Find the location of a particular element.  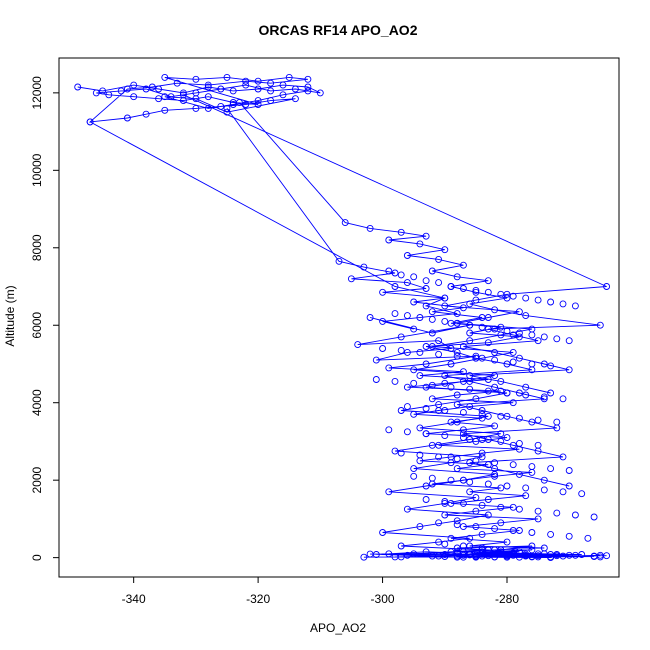

y-tick-label: 12000 is located at coordinates (37, 93).